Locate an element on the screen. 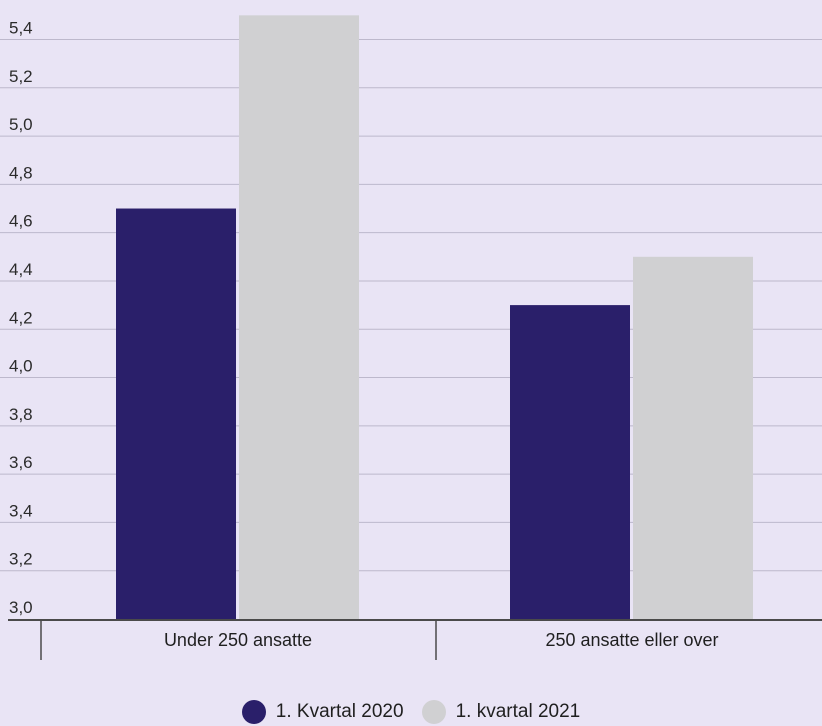 The width and height of the screenshot is (822, 726). y-tick-label: 5,0 is located at coordinates (21, 124).